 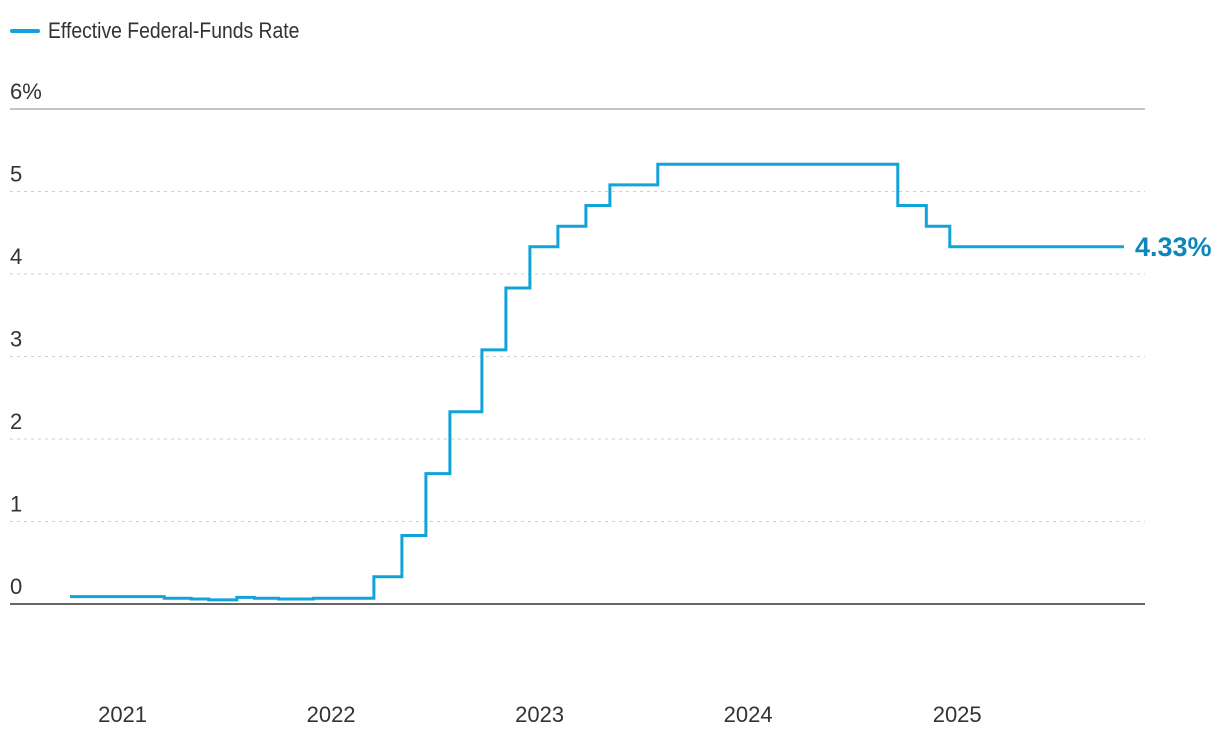 What do you see at coordinates (16, 504) in the screenshot?
I see `y-tick-label: 1` at bounding box center [16, 504].